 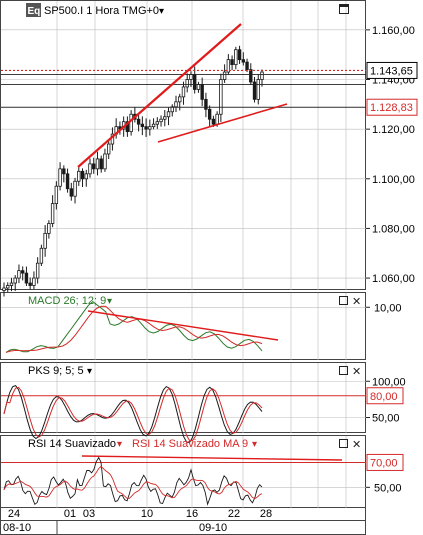 What do you see at coordinates (391, 71) in the screenshot?
I see `price-tag-label: 1.143,65` at bounding box center [391, 71].